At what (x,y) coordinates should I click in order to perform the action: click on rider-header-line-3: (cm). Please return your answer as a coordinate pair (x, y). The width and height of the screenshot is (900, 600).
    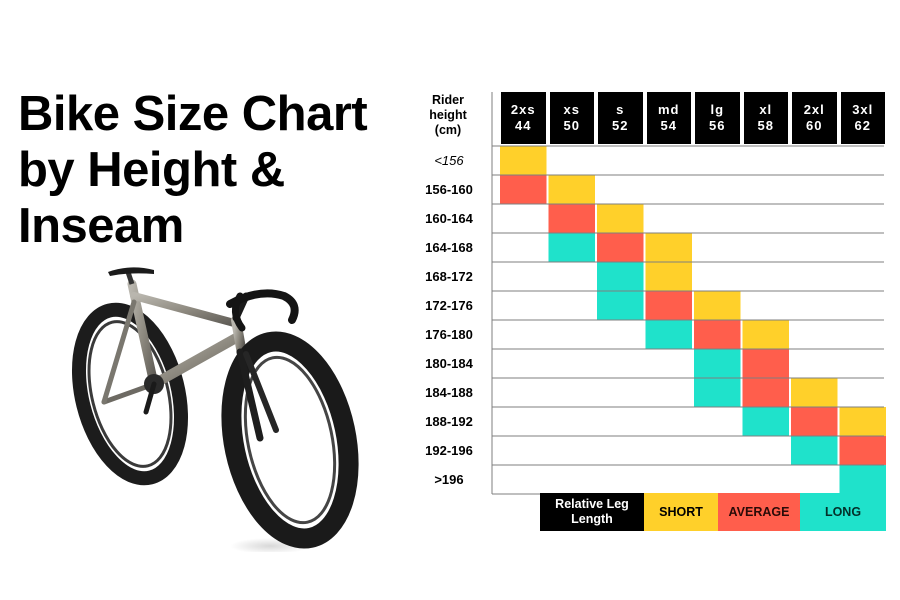
    Looking at the image, I should click on (448, 130).